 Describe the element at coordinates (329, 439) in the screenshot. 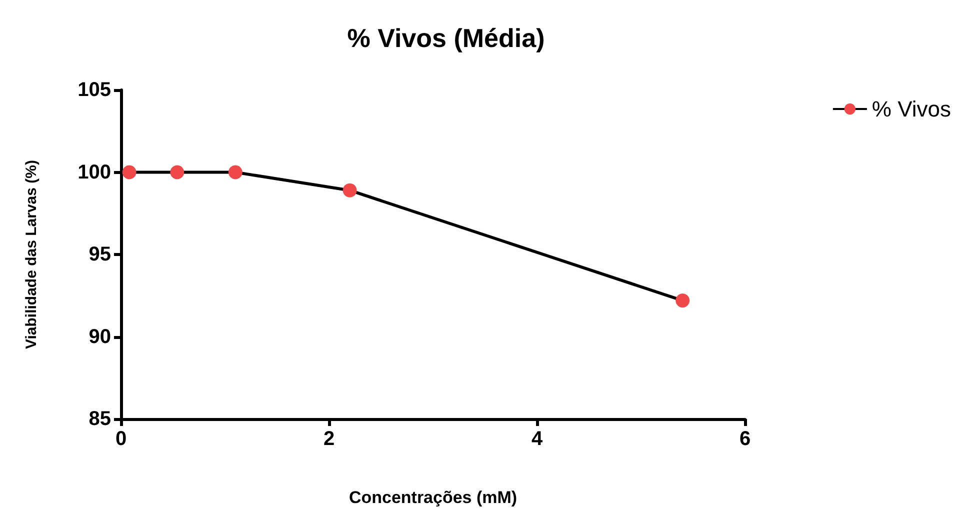

I see `x-tick-label: 2` at that location.